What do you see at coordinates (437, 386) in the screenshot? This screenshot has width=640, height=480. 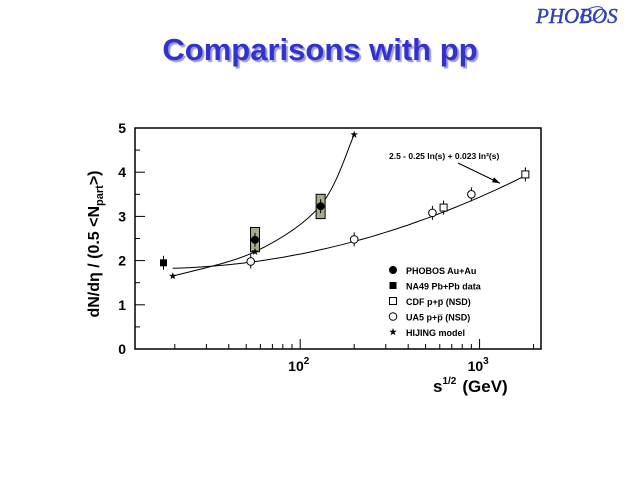 I see `x-axis-label-base: s` at bounding box center [437, 386].